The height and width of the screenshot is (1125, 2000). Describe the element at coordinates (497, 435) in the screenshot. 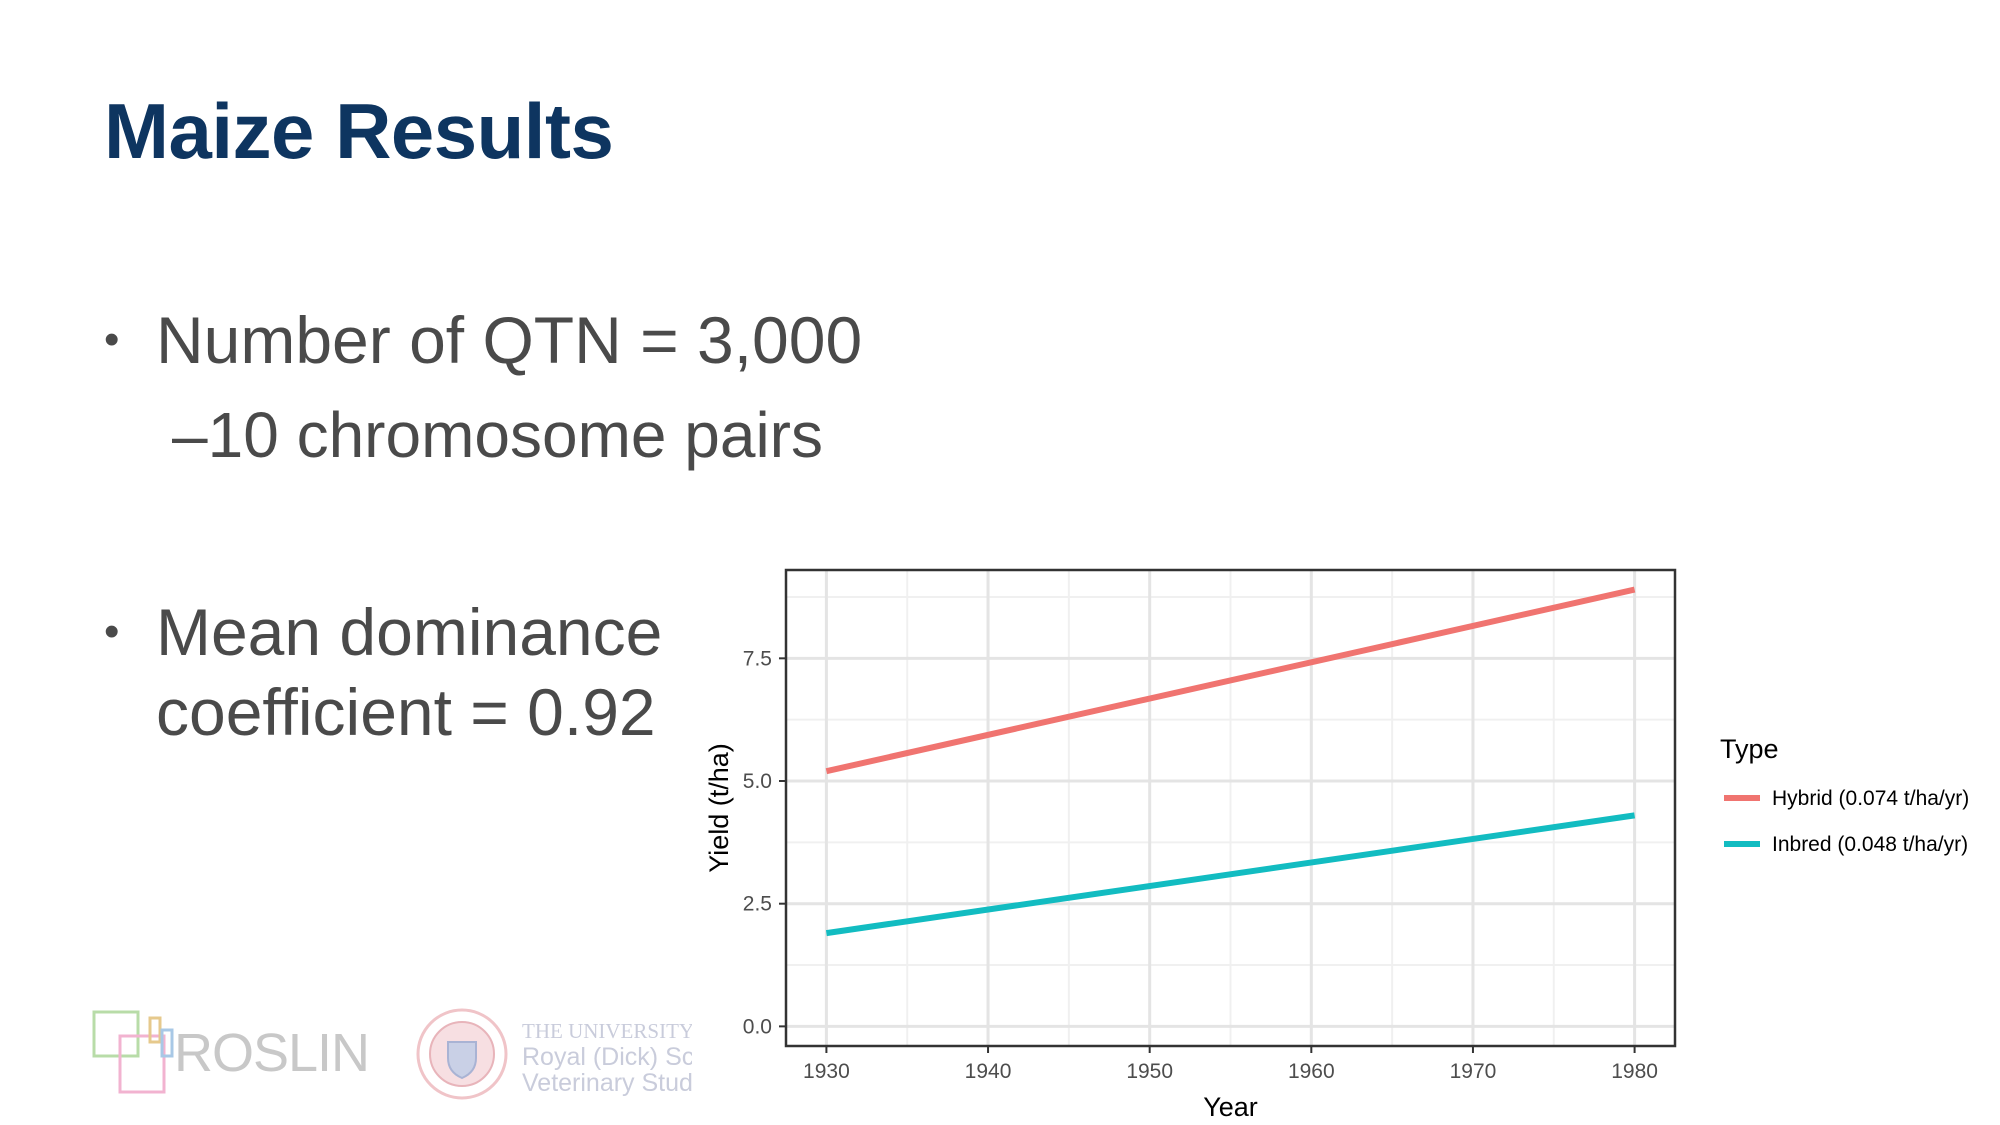

I see `sub-bullet-chromosomes: –10 chromosome pairs` at that location.